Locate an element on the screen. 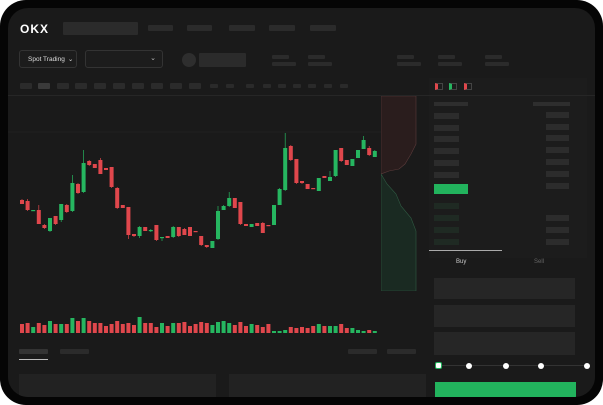 The image size is (603, 405). buy-tab-indicator is located at coordinates (465, 250).